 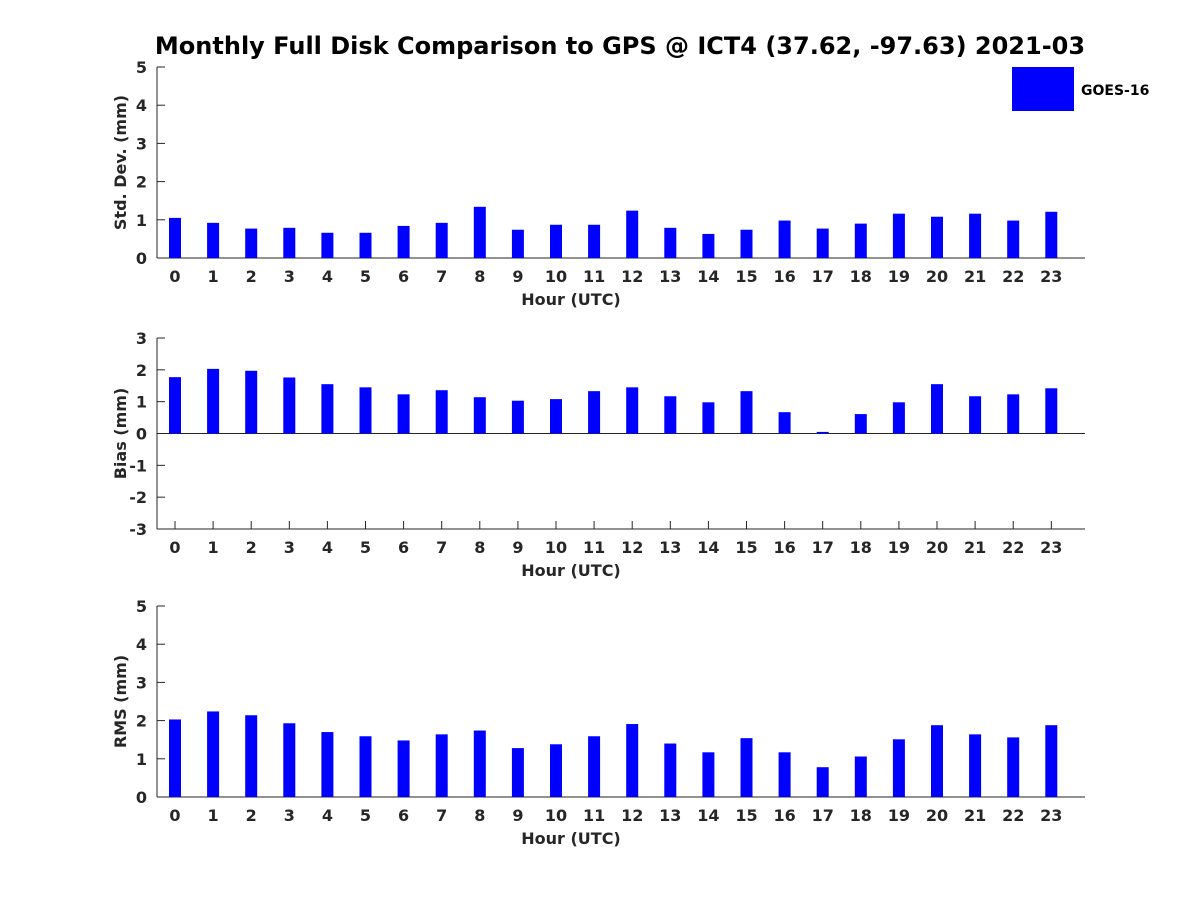 I want to click on y-tick-label: 1, so click(x=141, y=220).